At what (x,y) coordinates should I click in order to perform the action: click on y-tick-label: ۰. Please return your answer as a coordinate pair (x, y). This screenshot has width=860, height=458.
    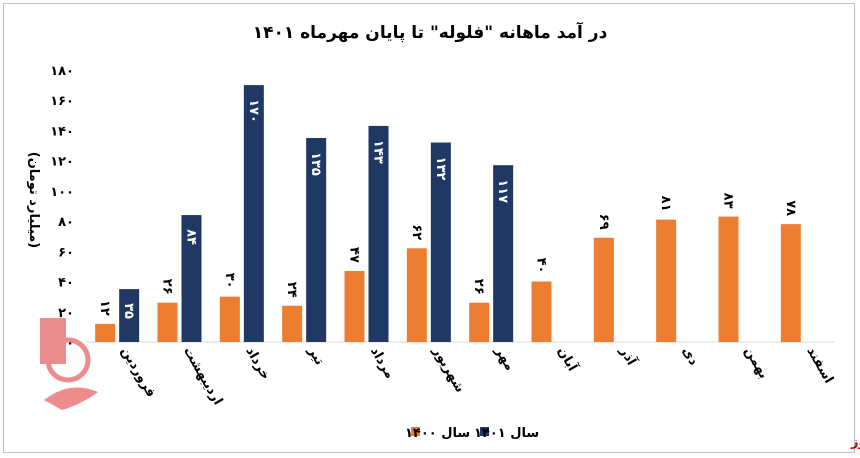
    Looking at the image, I should click on (70, 343).